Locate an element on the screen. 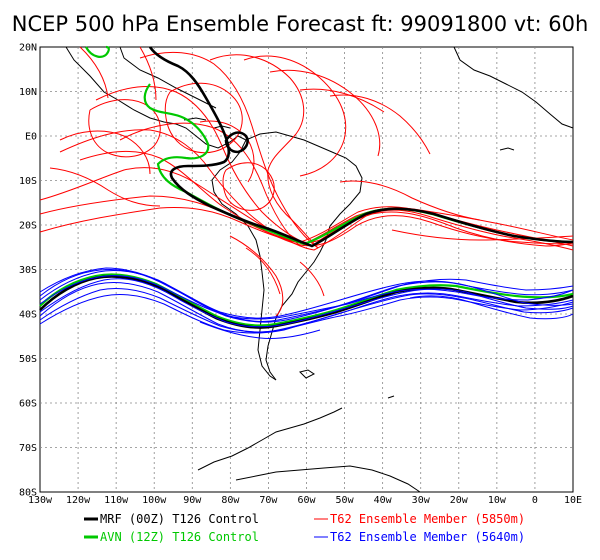  lon-tick-label: 30w is located at coordinates (421, 500).